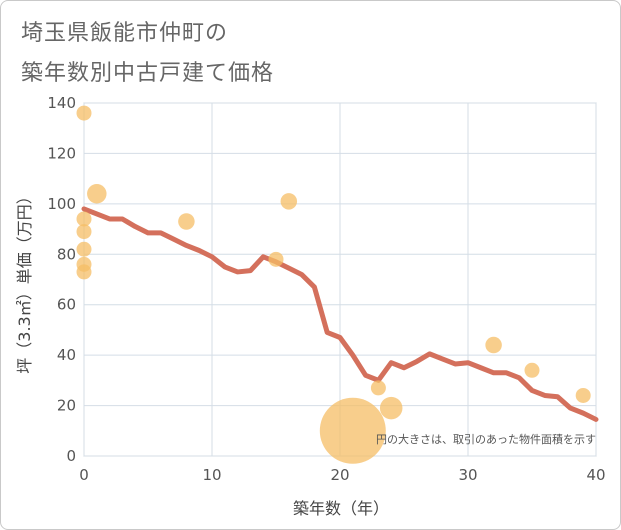 Image resolution: width=621 pixels, height=530 pixels. Describe the element at coordinates (71, 456) in the screenshot. I see `y-tick-label: 0` at that location.